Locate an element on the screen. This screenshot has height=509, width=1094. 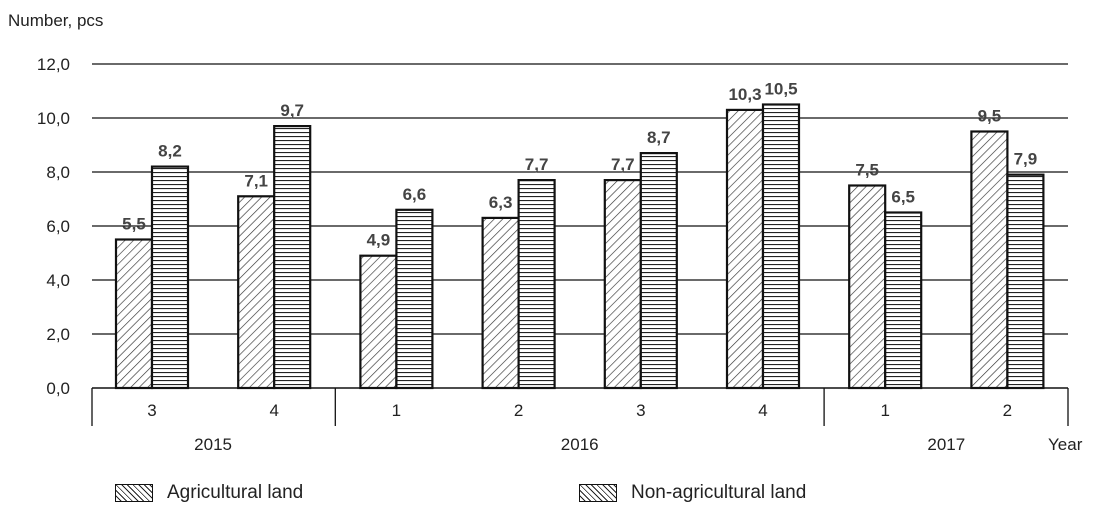
y-tick-label: 8,0 is located at coordinates (58, 172).